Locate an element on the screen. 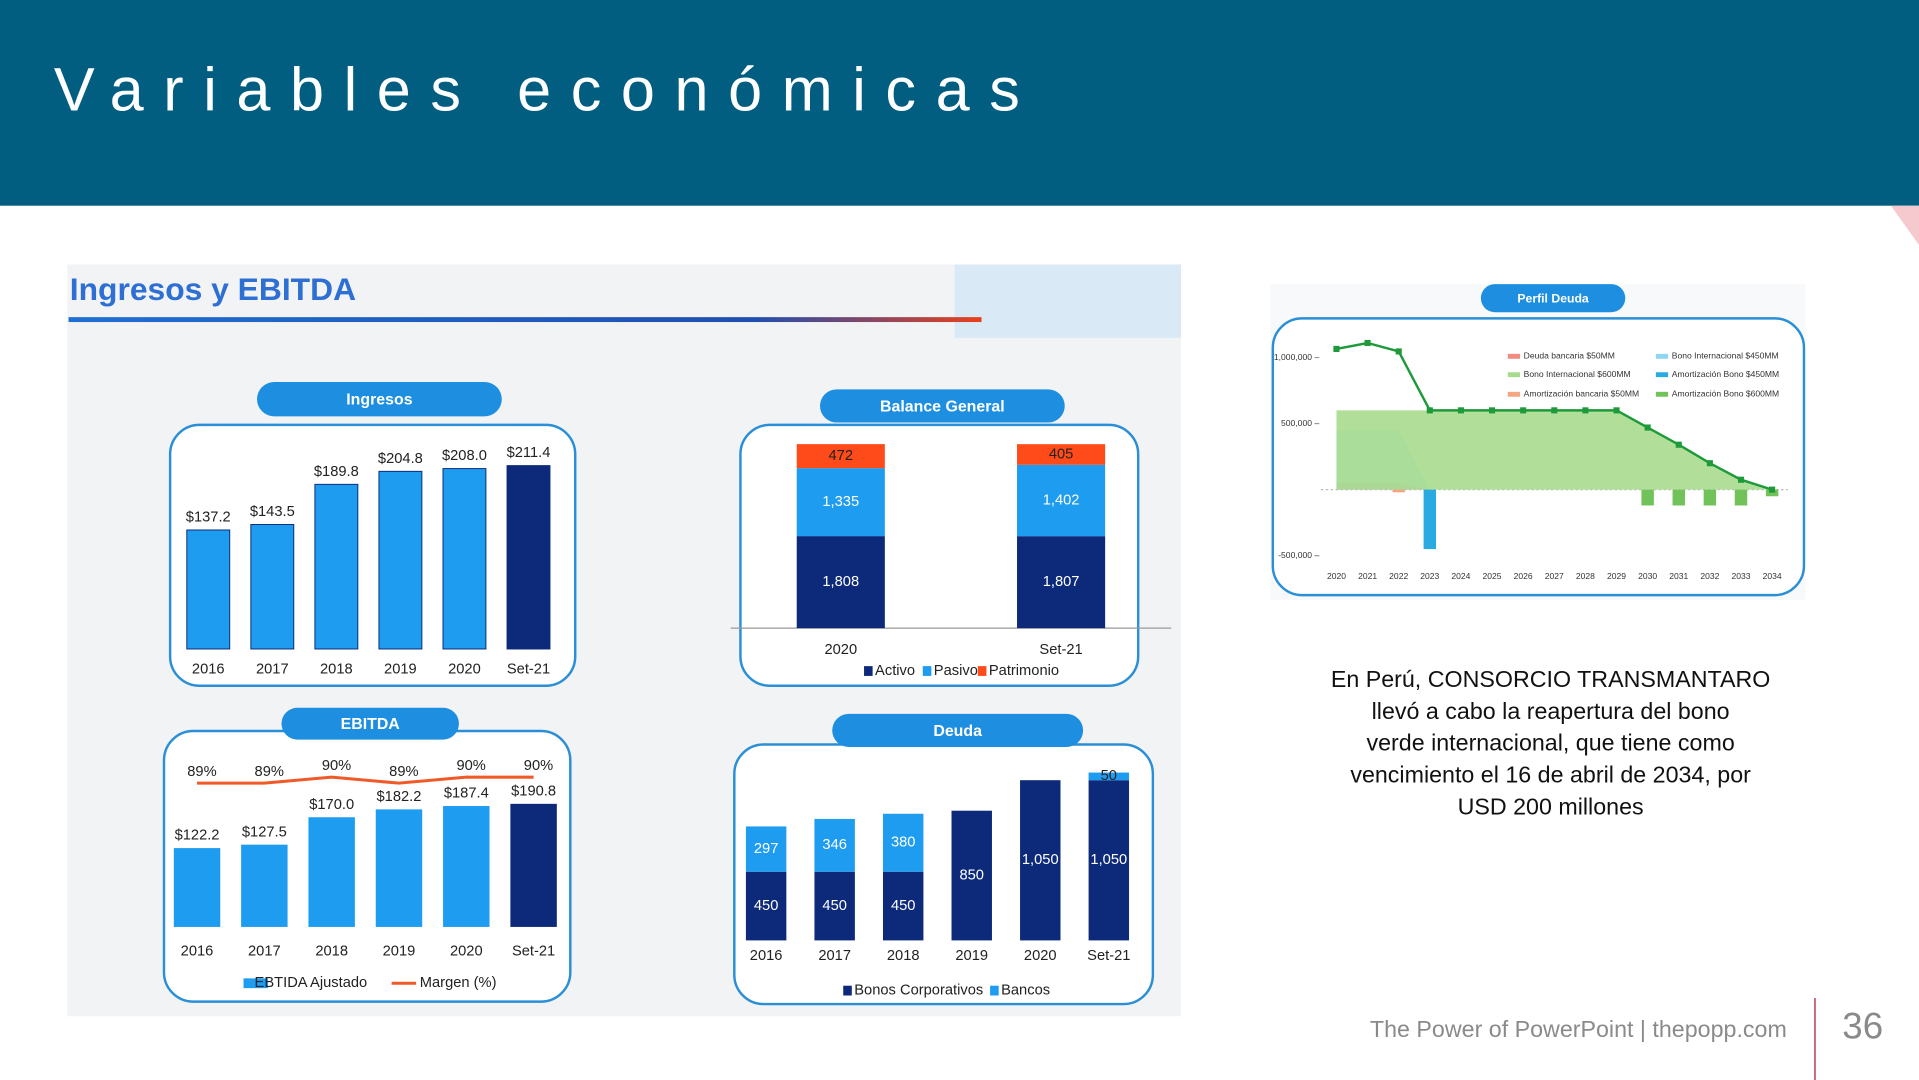 This screenshot has height=1080, width=1919. data-label: 346 is located at coordinates (834, 845).